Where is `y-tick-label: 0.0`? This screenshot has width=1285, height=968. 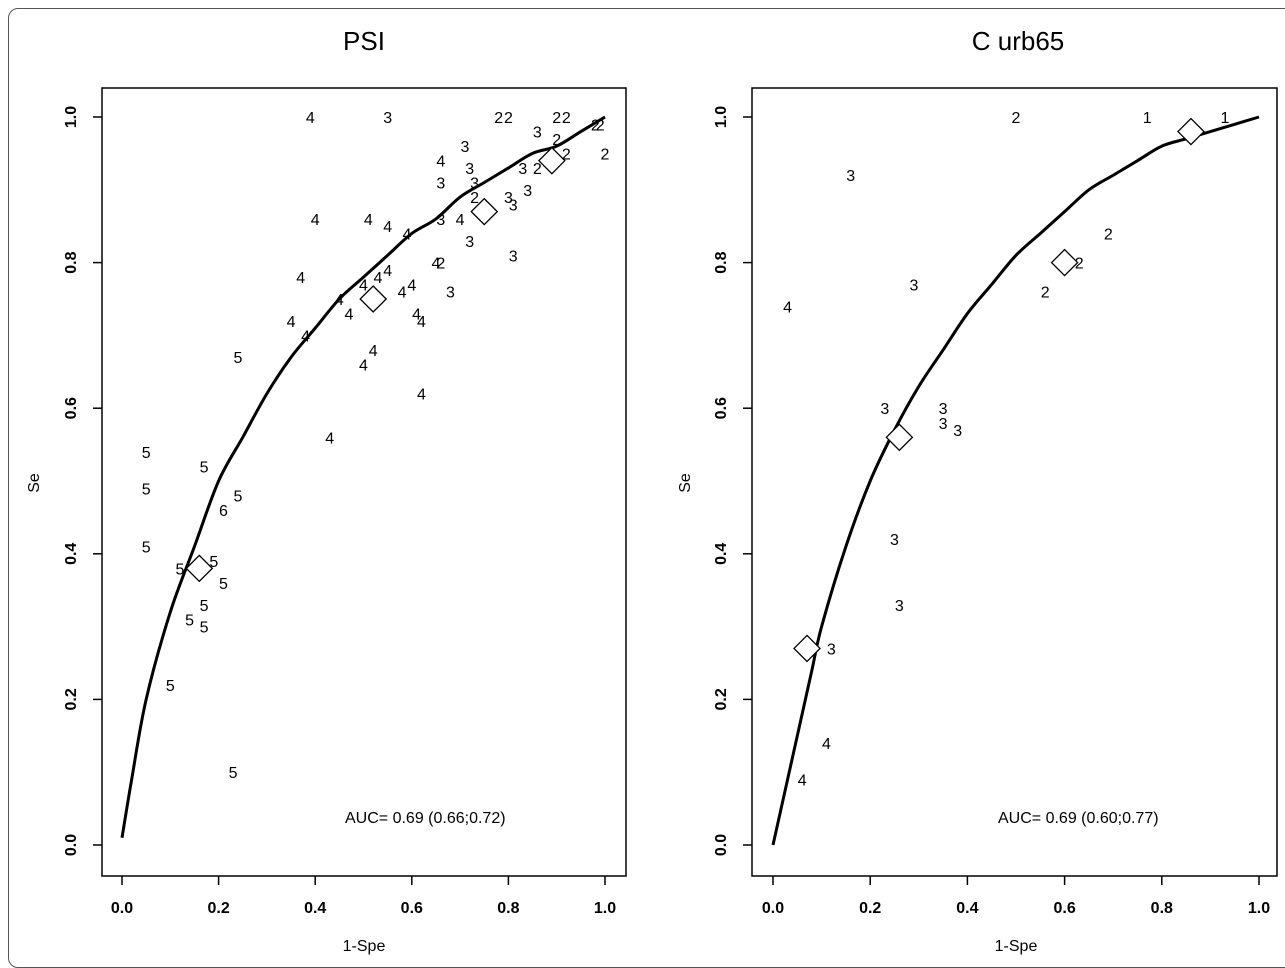 y-tick-label: 0.0 is located at coordinates (721, 845).